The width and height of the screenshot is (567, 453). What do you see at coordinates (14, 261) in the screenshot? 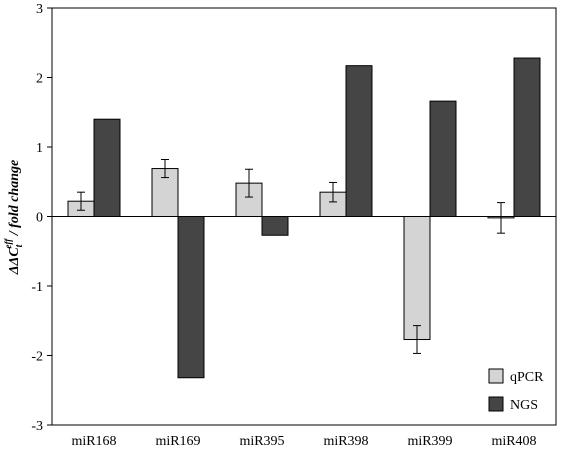
I see `y-axis-label-main: ΔΔC` at bounding box center [14, 261].